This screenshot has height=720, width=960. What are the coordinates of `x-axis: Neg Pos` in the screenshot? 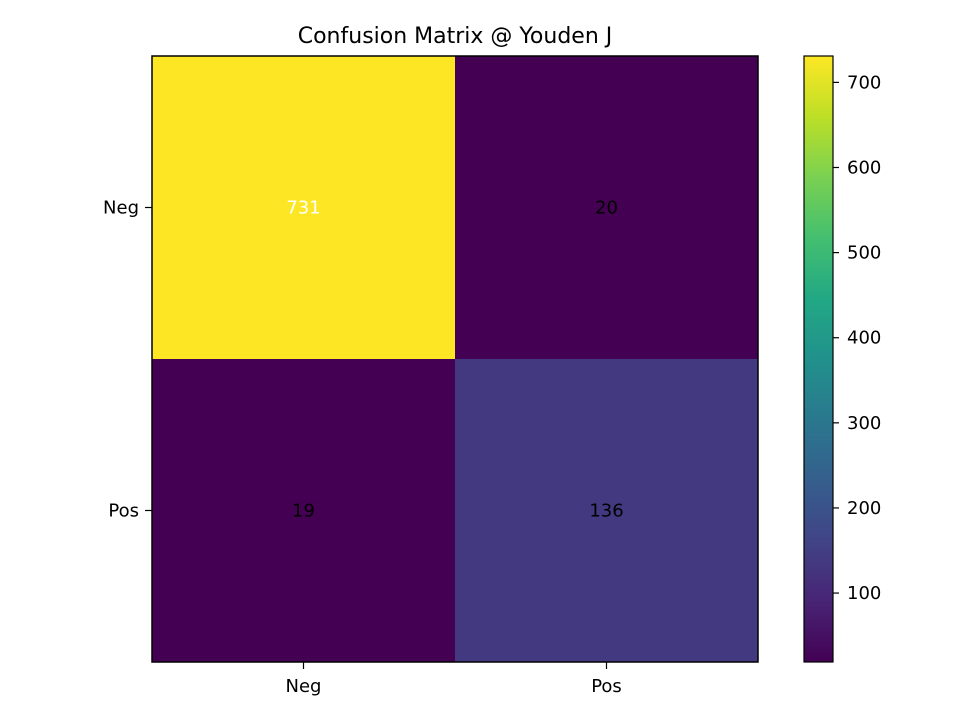 It's located at (454, 679).